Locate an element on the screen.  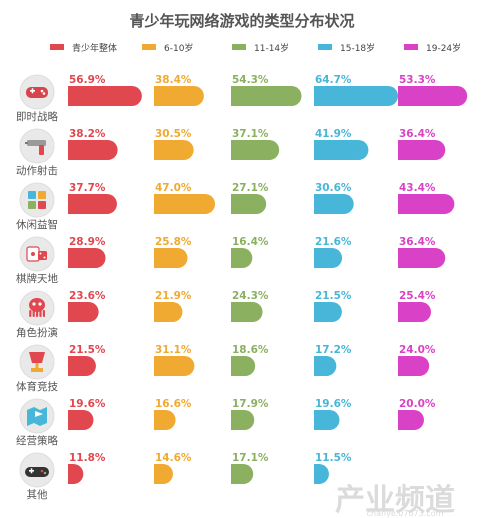
value-label: 27.1% is located at coordinates (250, 188).